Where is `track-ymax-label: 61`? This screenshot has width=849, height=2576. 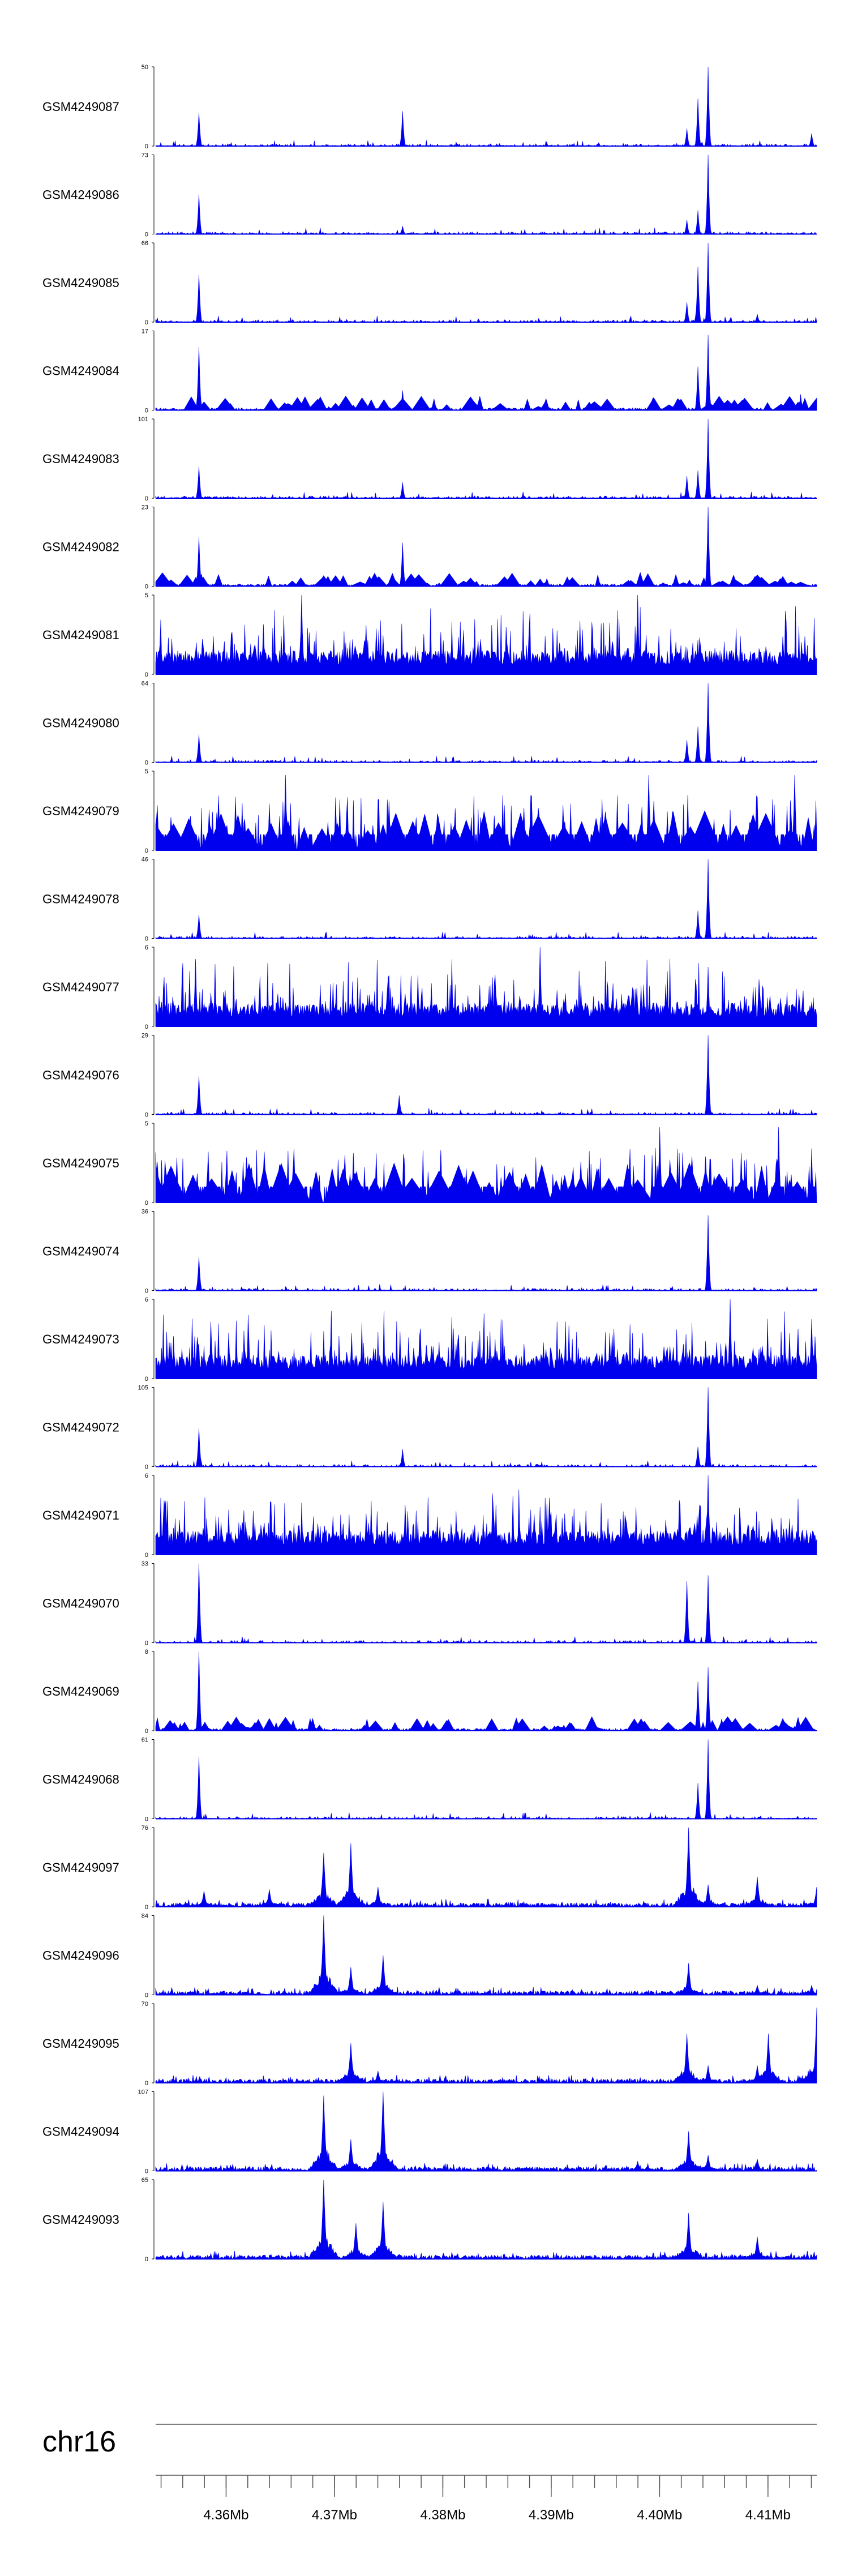
track-ymax-label: 61 is located at coordinates (145, 1740).